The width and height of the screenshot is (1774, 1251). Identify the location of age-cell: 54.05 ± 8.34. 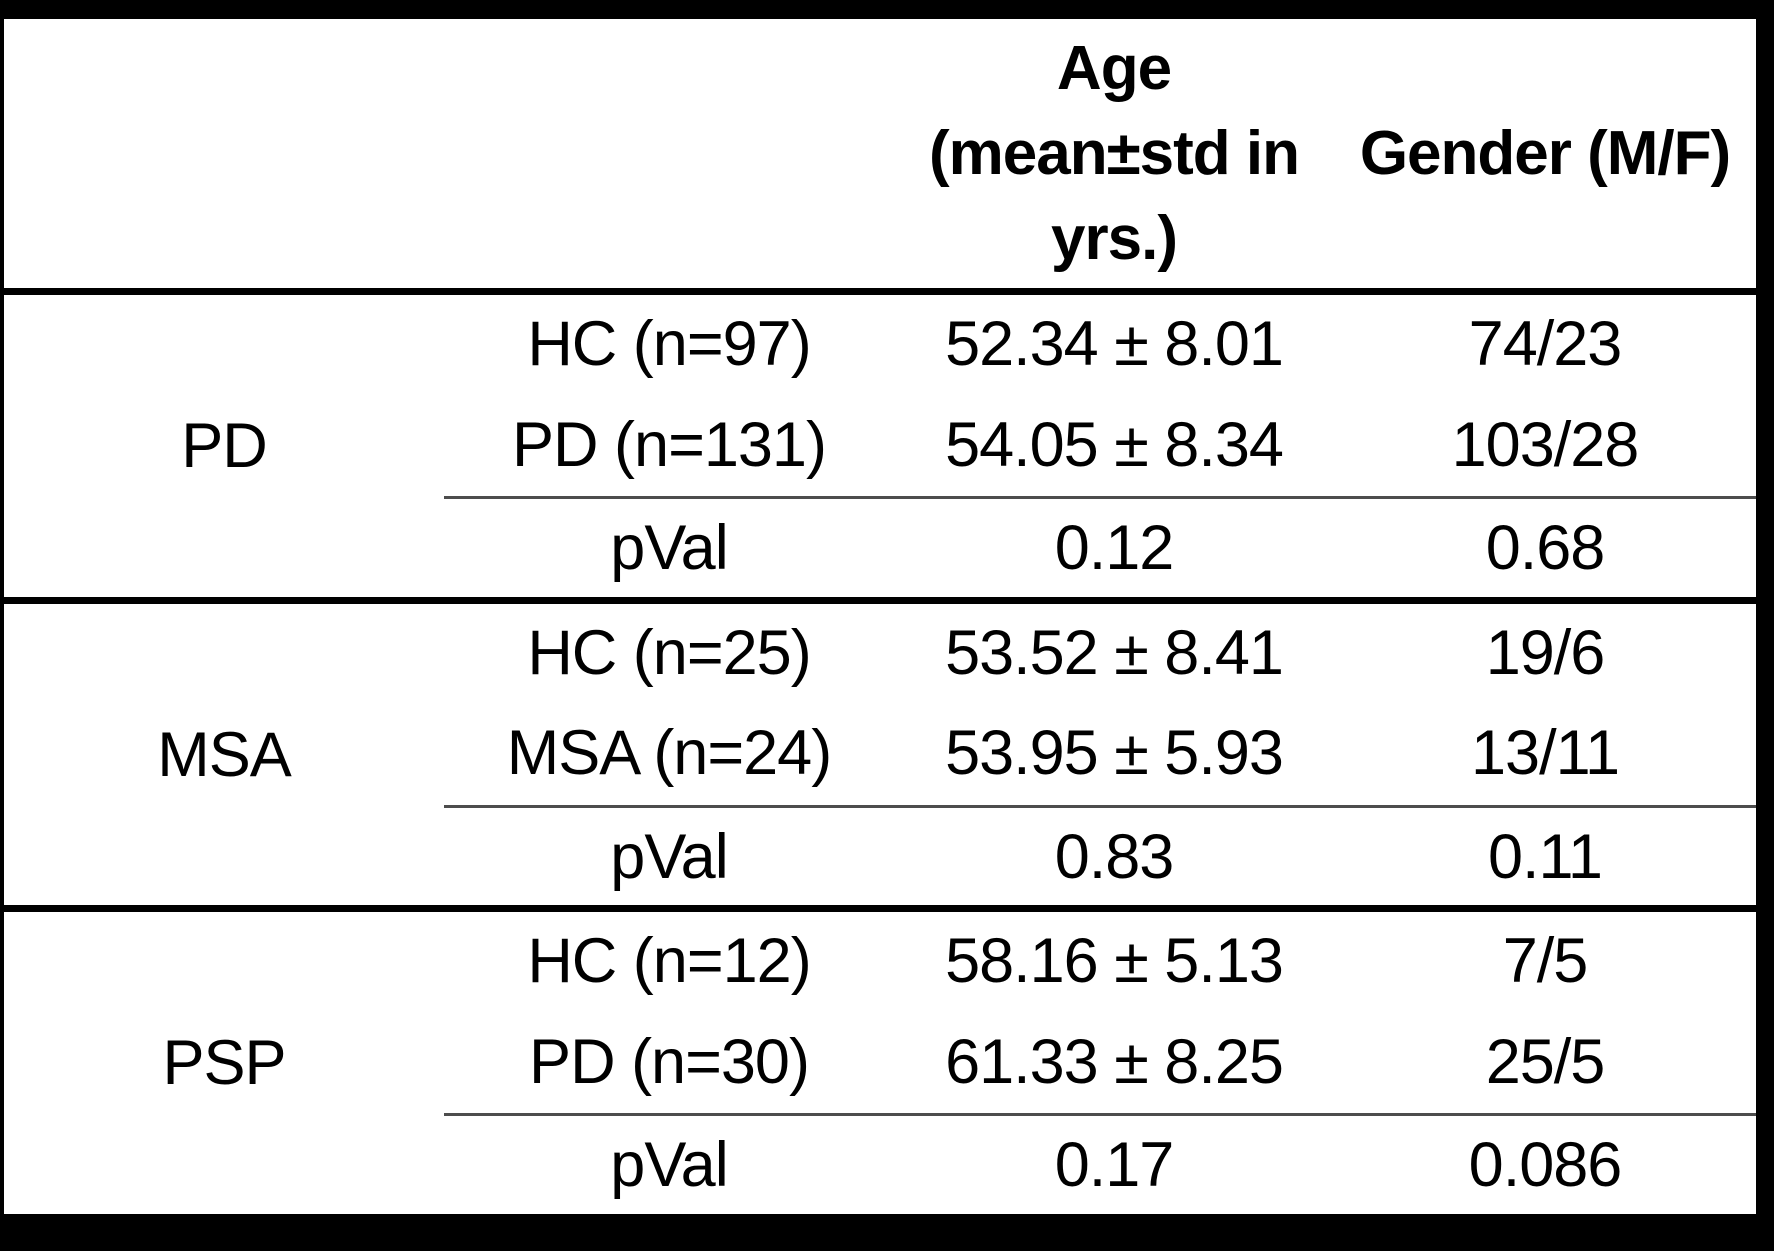
(1114, 444).